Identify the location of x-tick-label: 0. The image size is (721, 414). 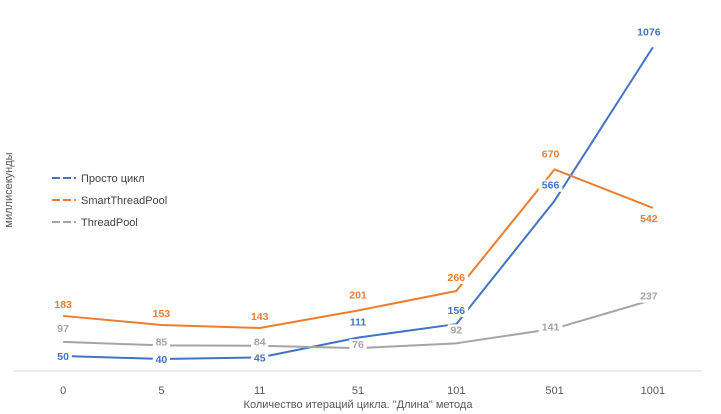
(63, 391).